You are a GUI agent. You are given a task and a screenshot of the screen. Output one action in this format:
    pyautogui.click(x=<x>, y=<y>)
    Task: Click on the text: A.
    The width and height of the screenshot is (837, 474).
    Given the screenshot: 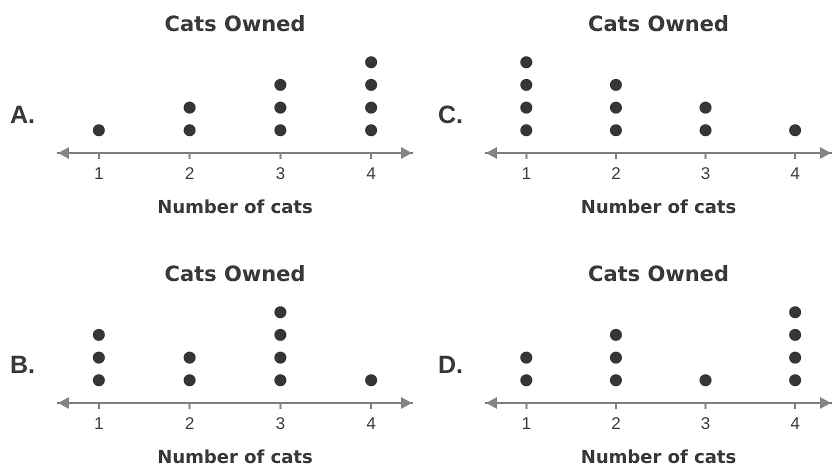 What is the action you would take?
    pyautogui.click(x=22, y=114)
    